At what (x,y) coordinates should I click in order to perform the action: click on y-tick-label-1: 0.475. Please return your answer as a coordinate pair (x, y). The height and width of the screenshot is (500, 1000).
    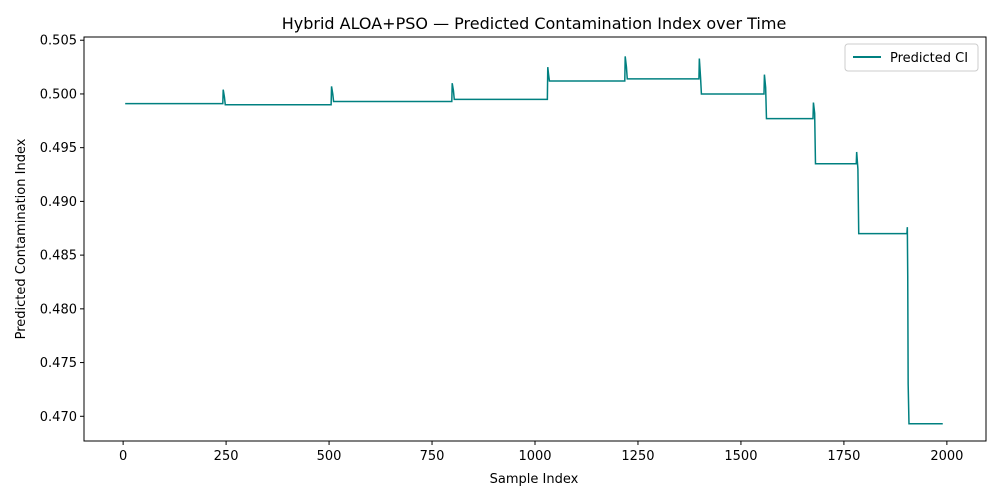
    Looking at the image, I should click on (58, 363).